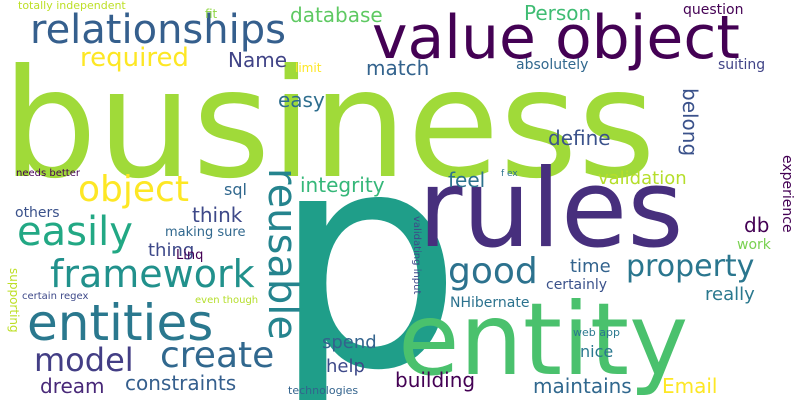 The width and height of the screenshot is (800, 400). What do you see at coordinates (235, 189) in the screenshot?
I see `word-sql: sql` at bounding box center [235, 189].